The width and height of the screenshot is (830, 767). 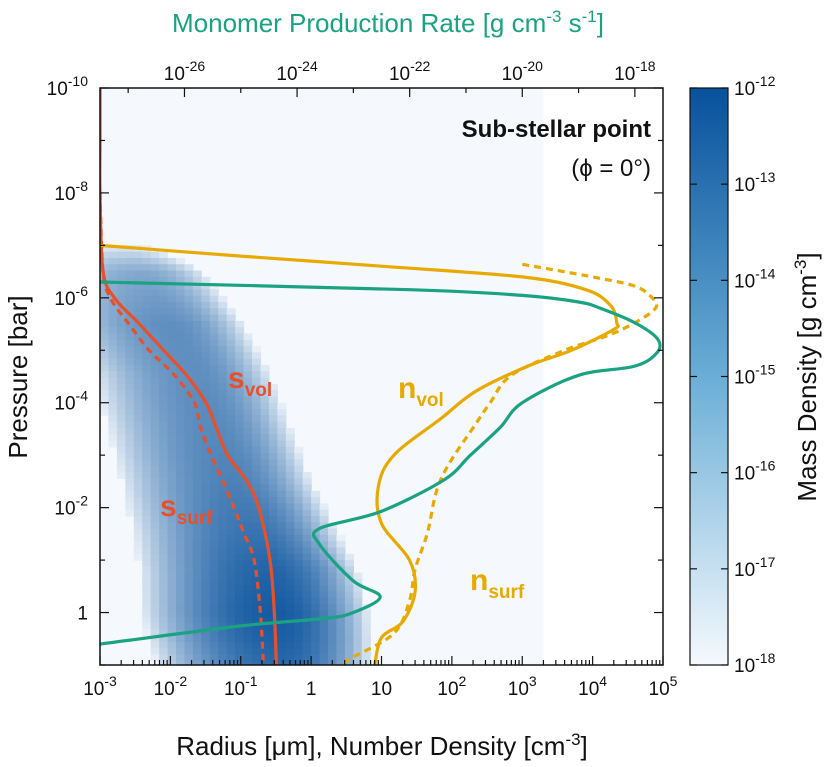 What do you see at coordinates (311, 689) in the screenshot?
I see `x-bottom-tick-label-3: 1` at bounding box center [311, 689].